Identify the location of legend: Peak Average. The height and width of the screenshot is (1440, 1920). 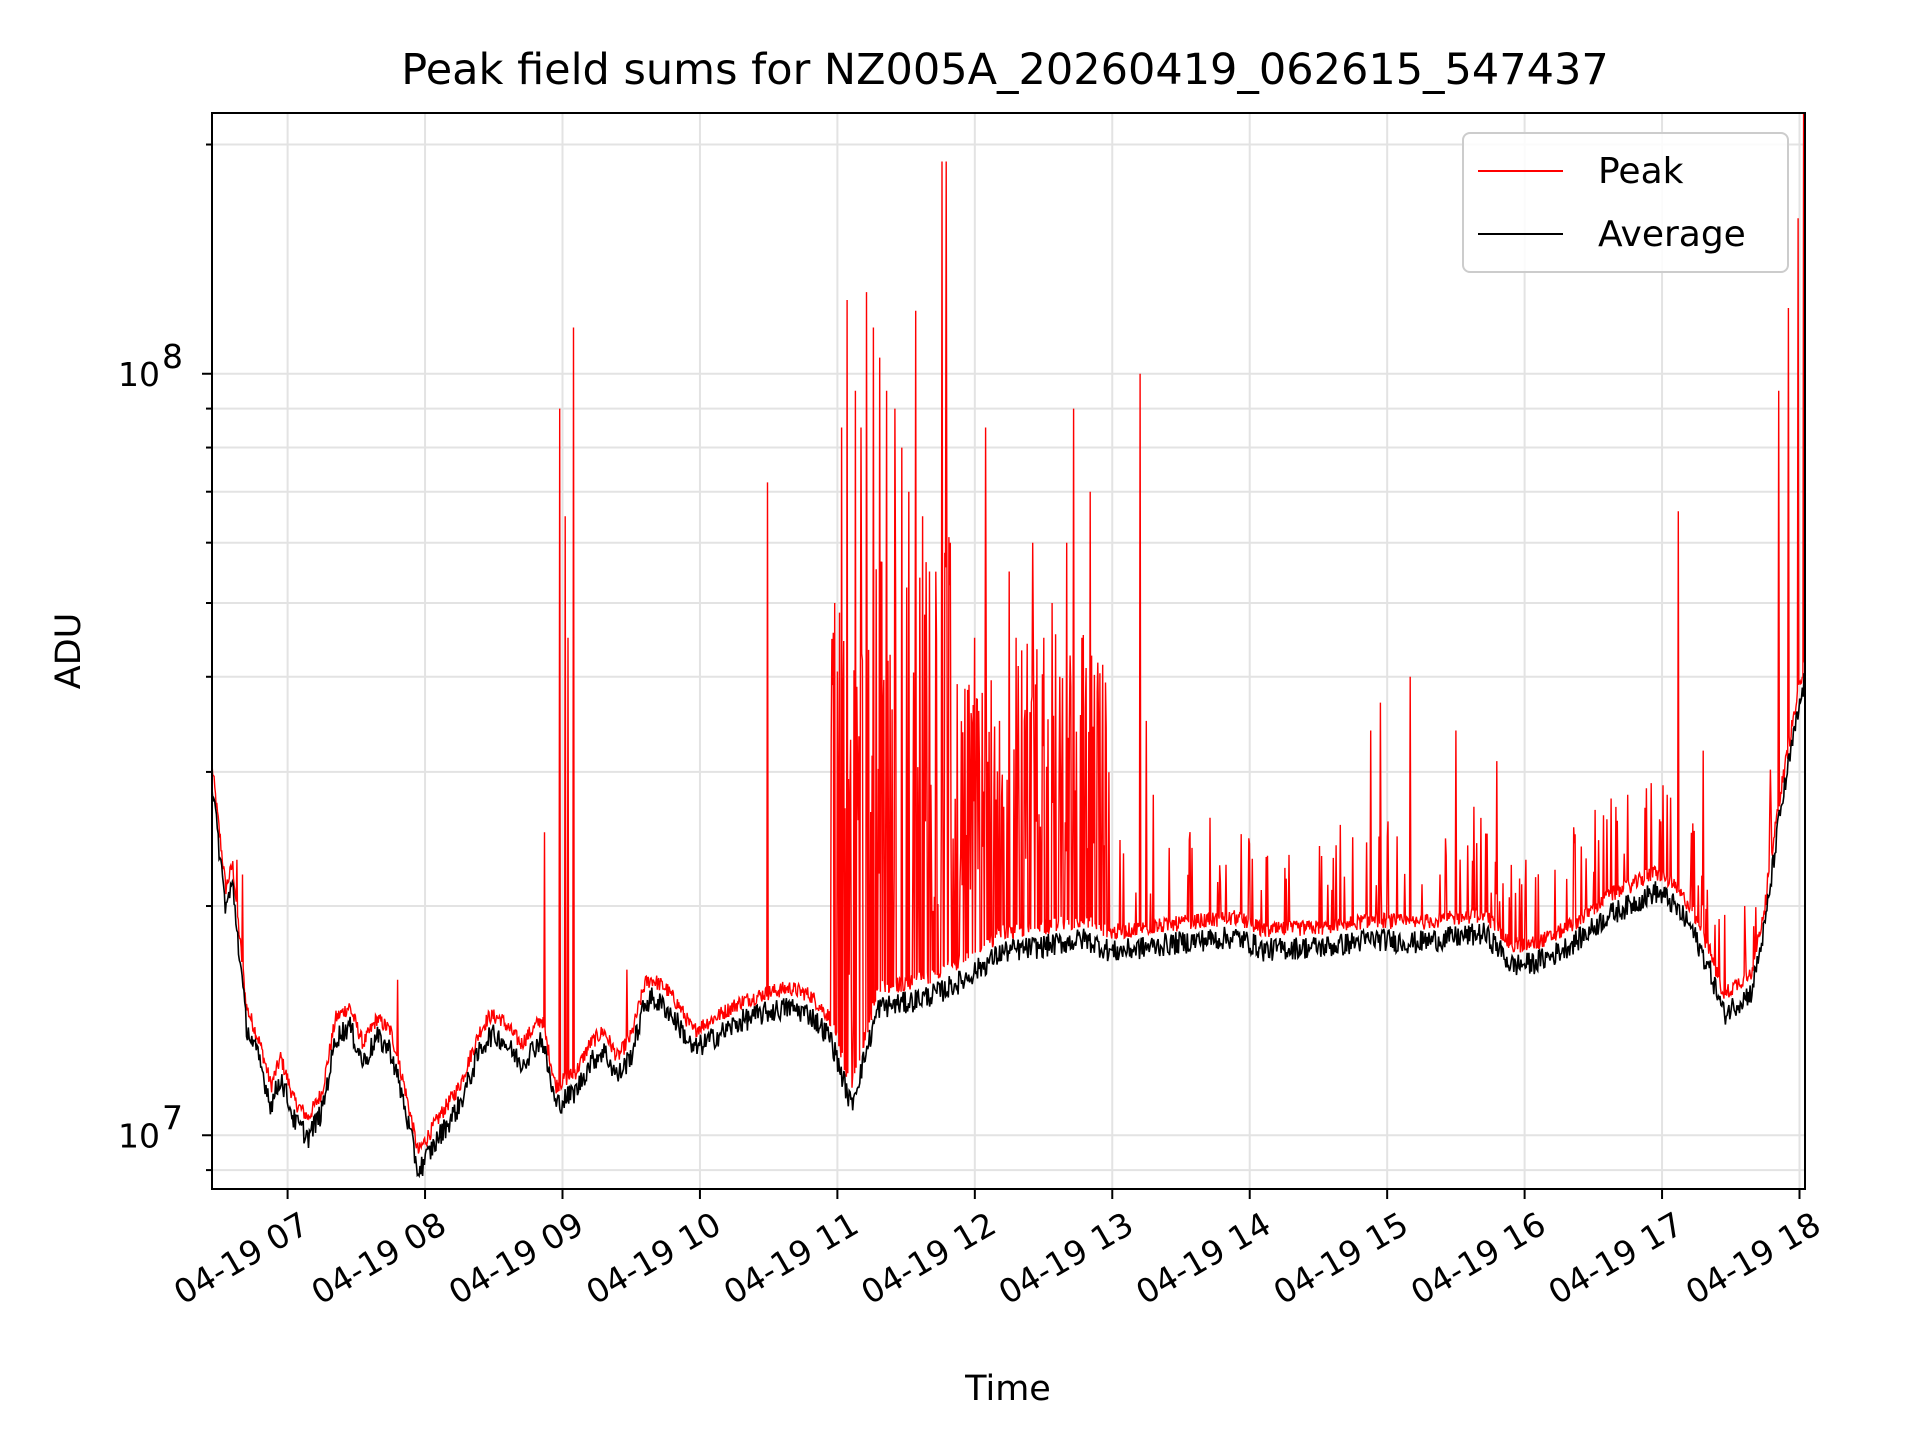
(1625, 202).